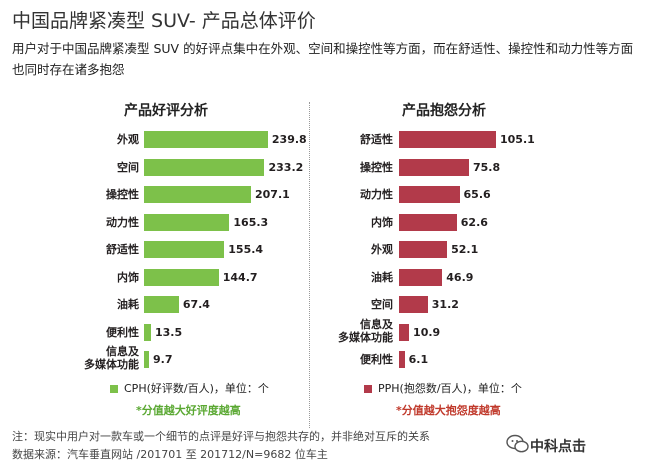 The image size is (645, 471). What do you see at coordinates (427, 332) in the screenshot?
I see `value-label: 10.9` at bounding box center [427, 332].